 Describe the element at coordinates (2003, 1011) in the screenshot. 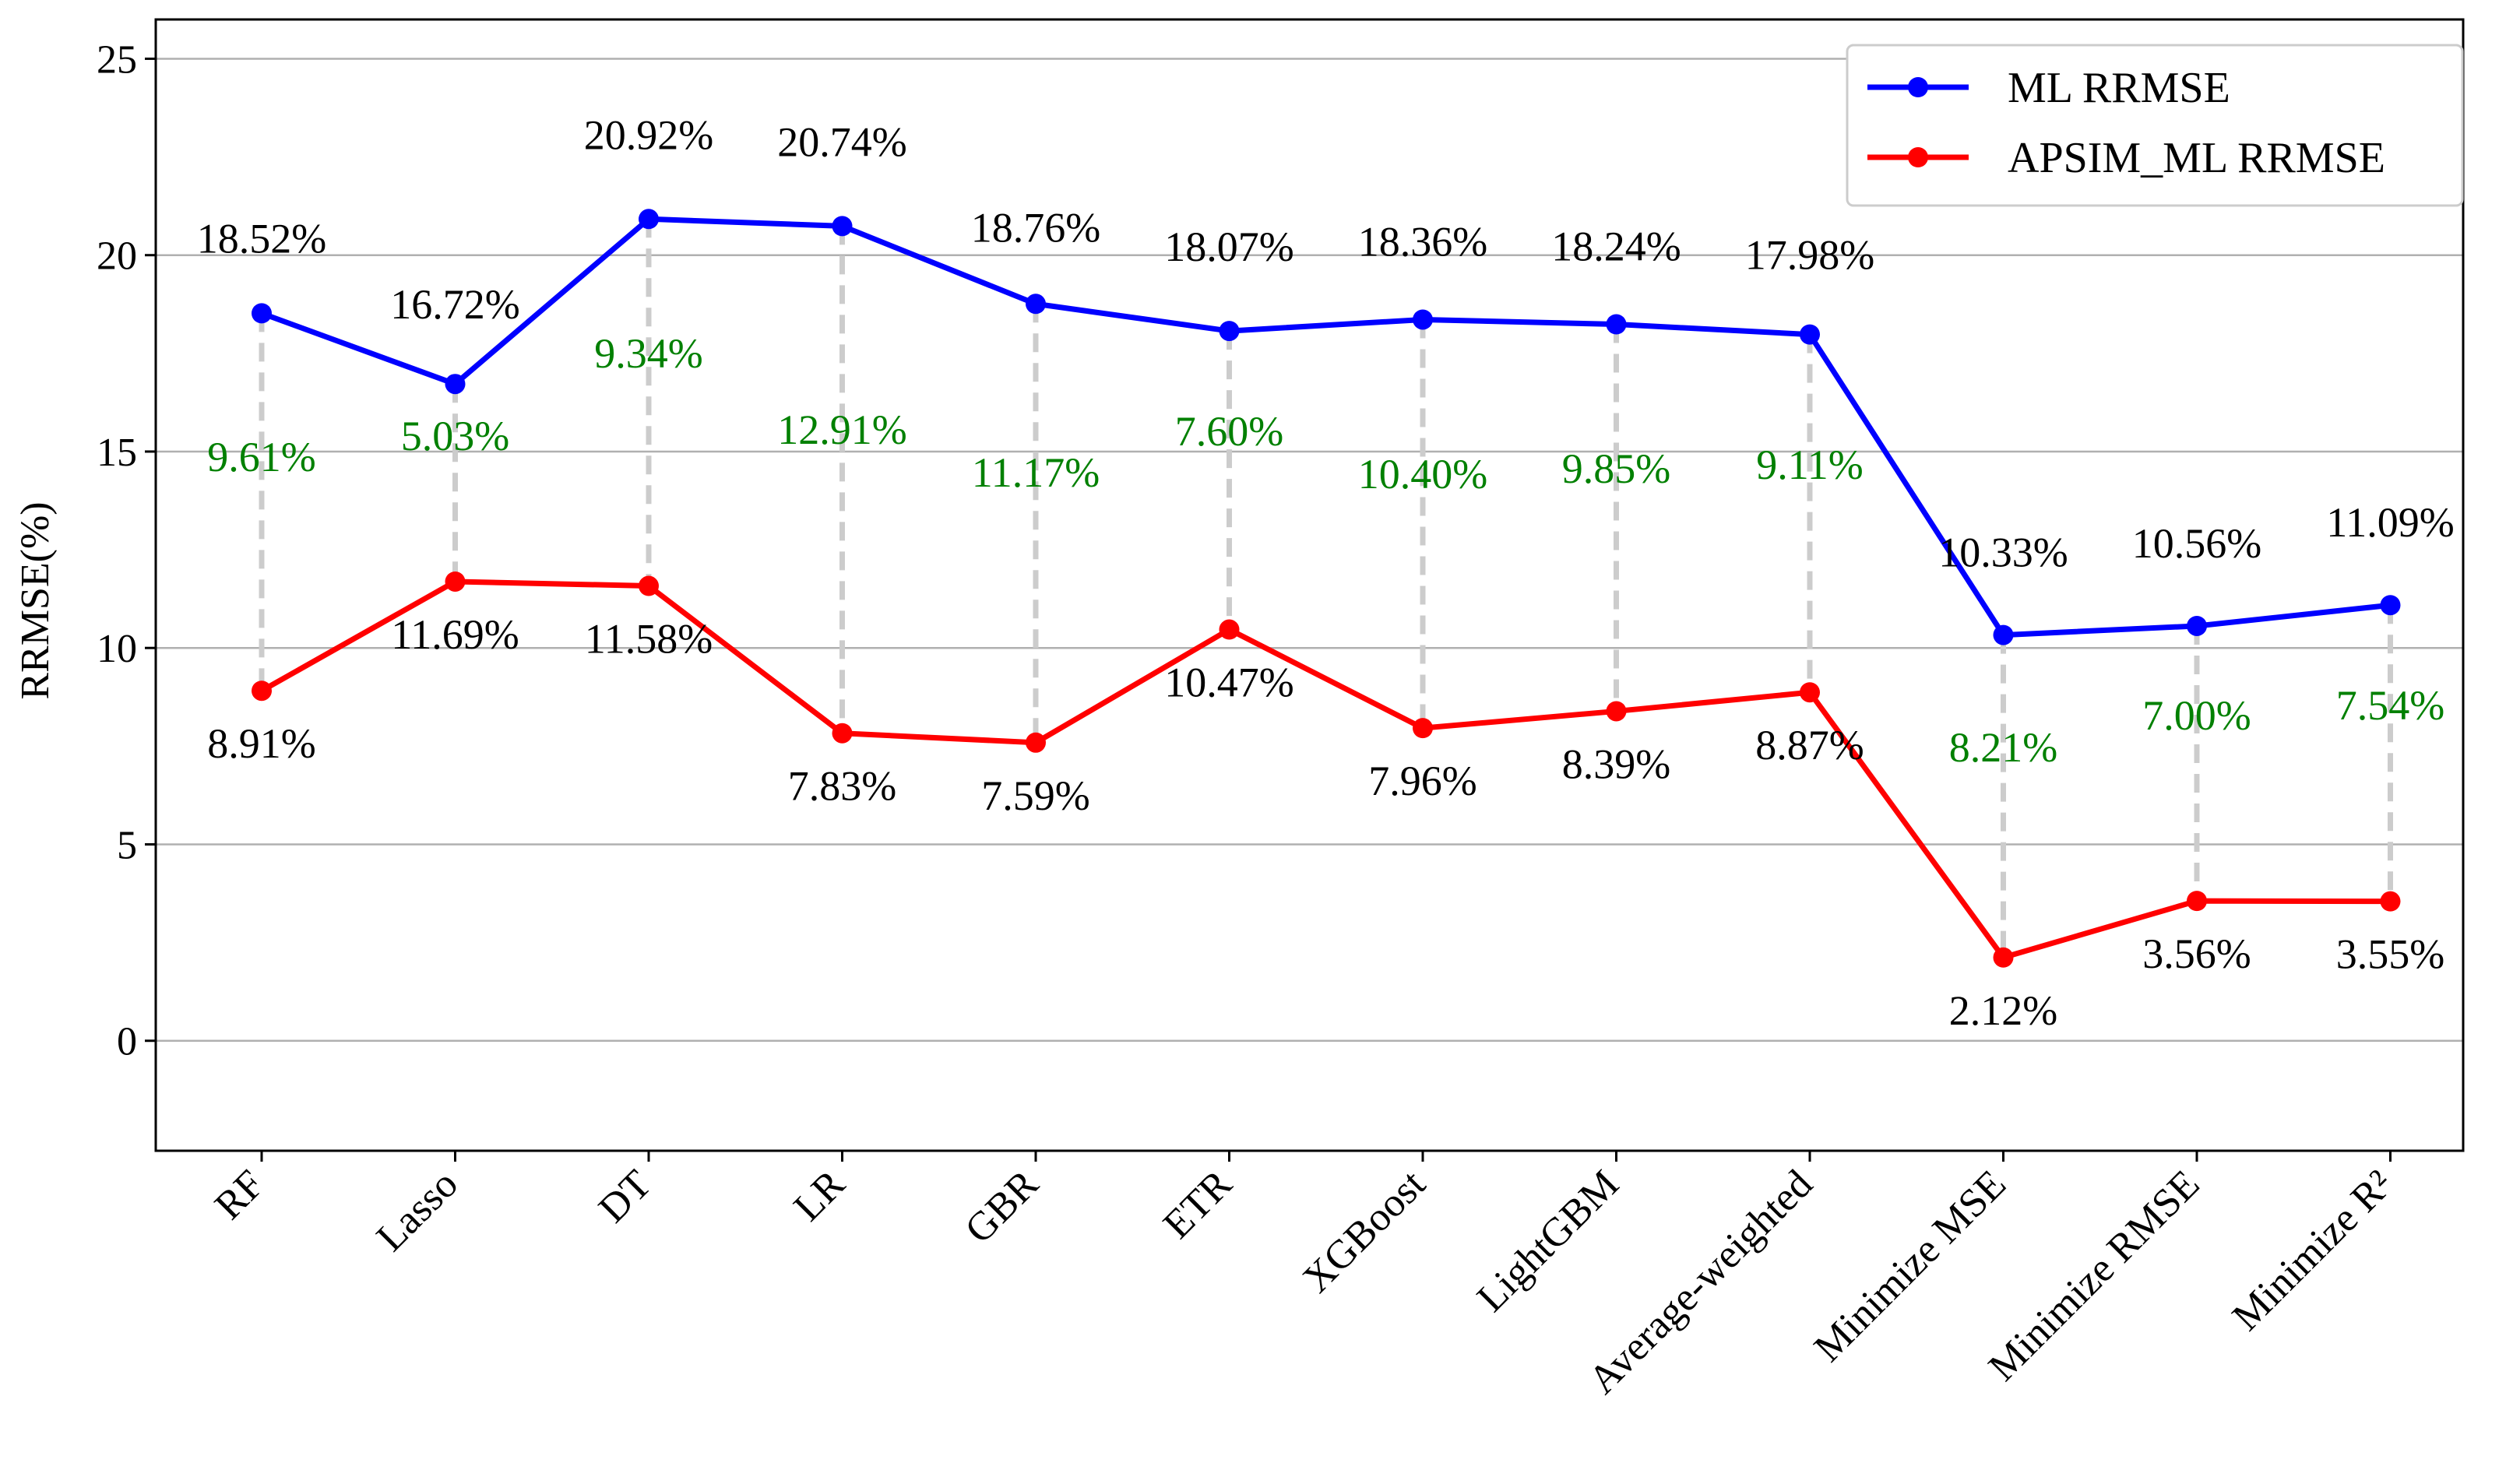

I see `apsim-value-label: 2.12%` at that location.